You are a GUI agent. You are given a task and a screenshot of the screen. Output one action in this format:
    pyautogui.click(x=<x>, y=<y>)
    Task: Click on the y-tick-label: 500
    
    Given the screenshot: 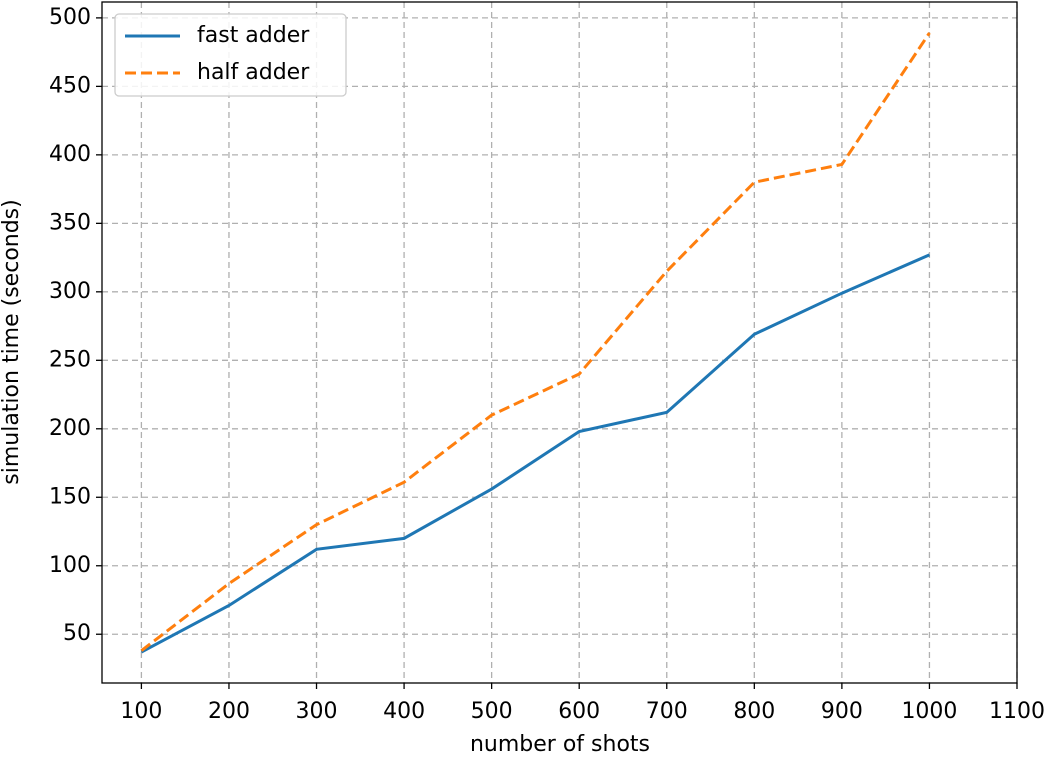 What is the action you would take?
    pyautogui.click(x=70, y=17)
    